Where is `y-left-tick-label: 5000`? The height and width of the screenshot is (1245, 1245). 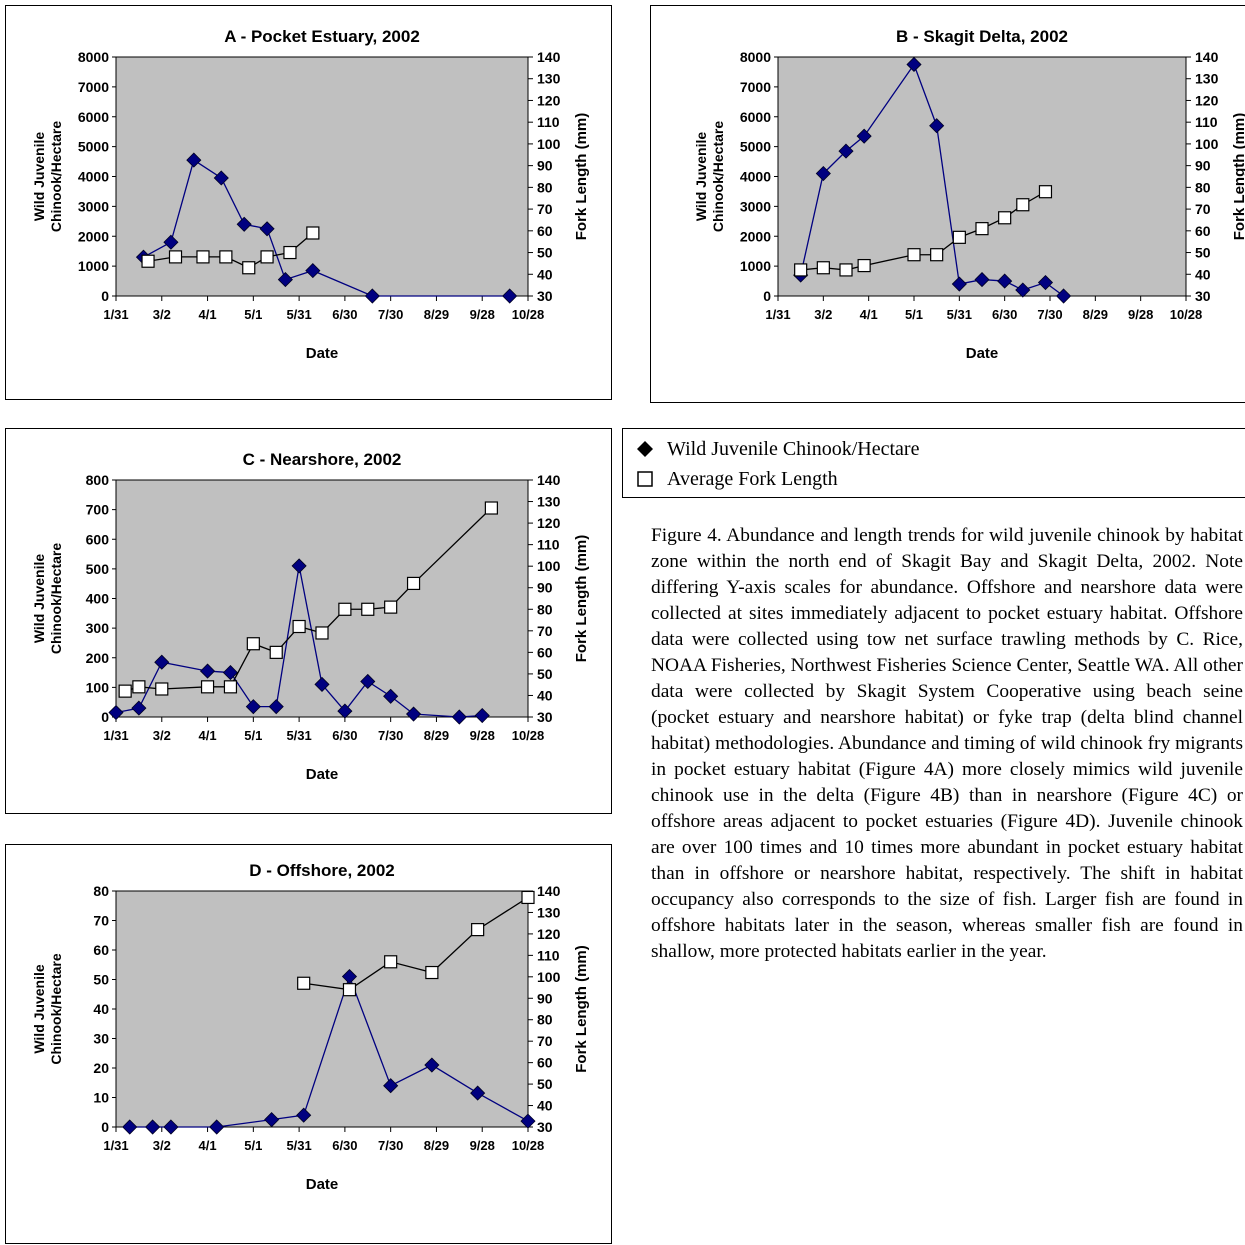
y-left-tick-label: 5000 is located at coordinates (755, 147).